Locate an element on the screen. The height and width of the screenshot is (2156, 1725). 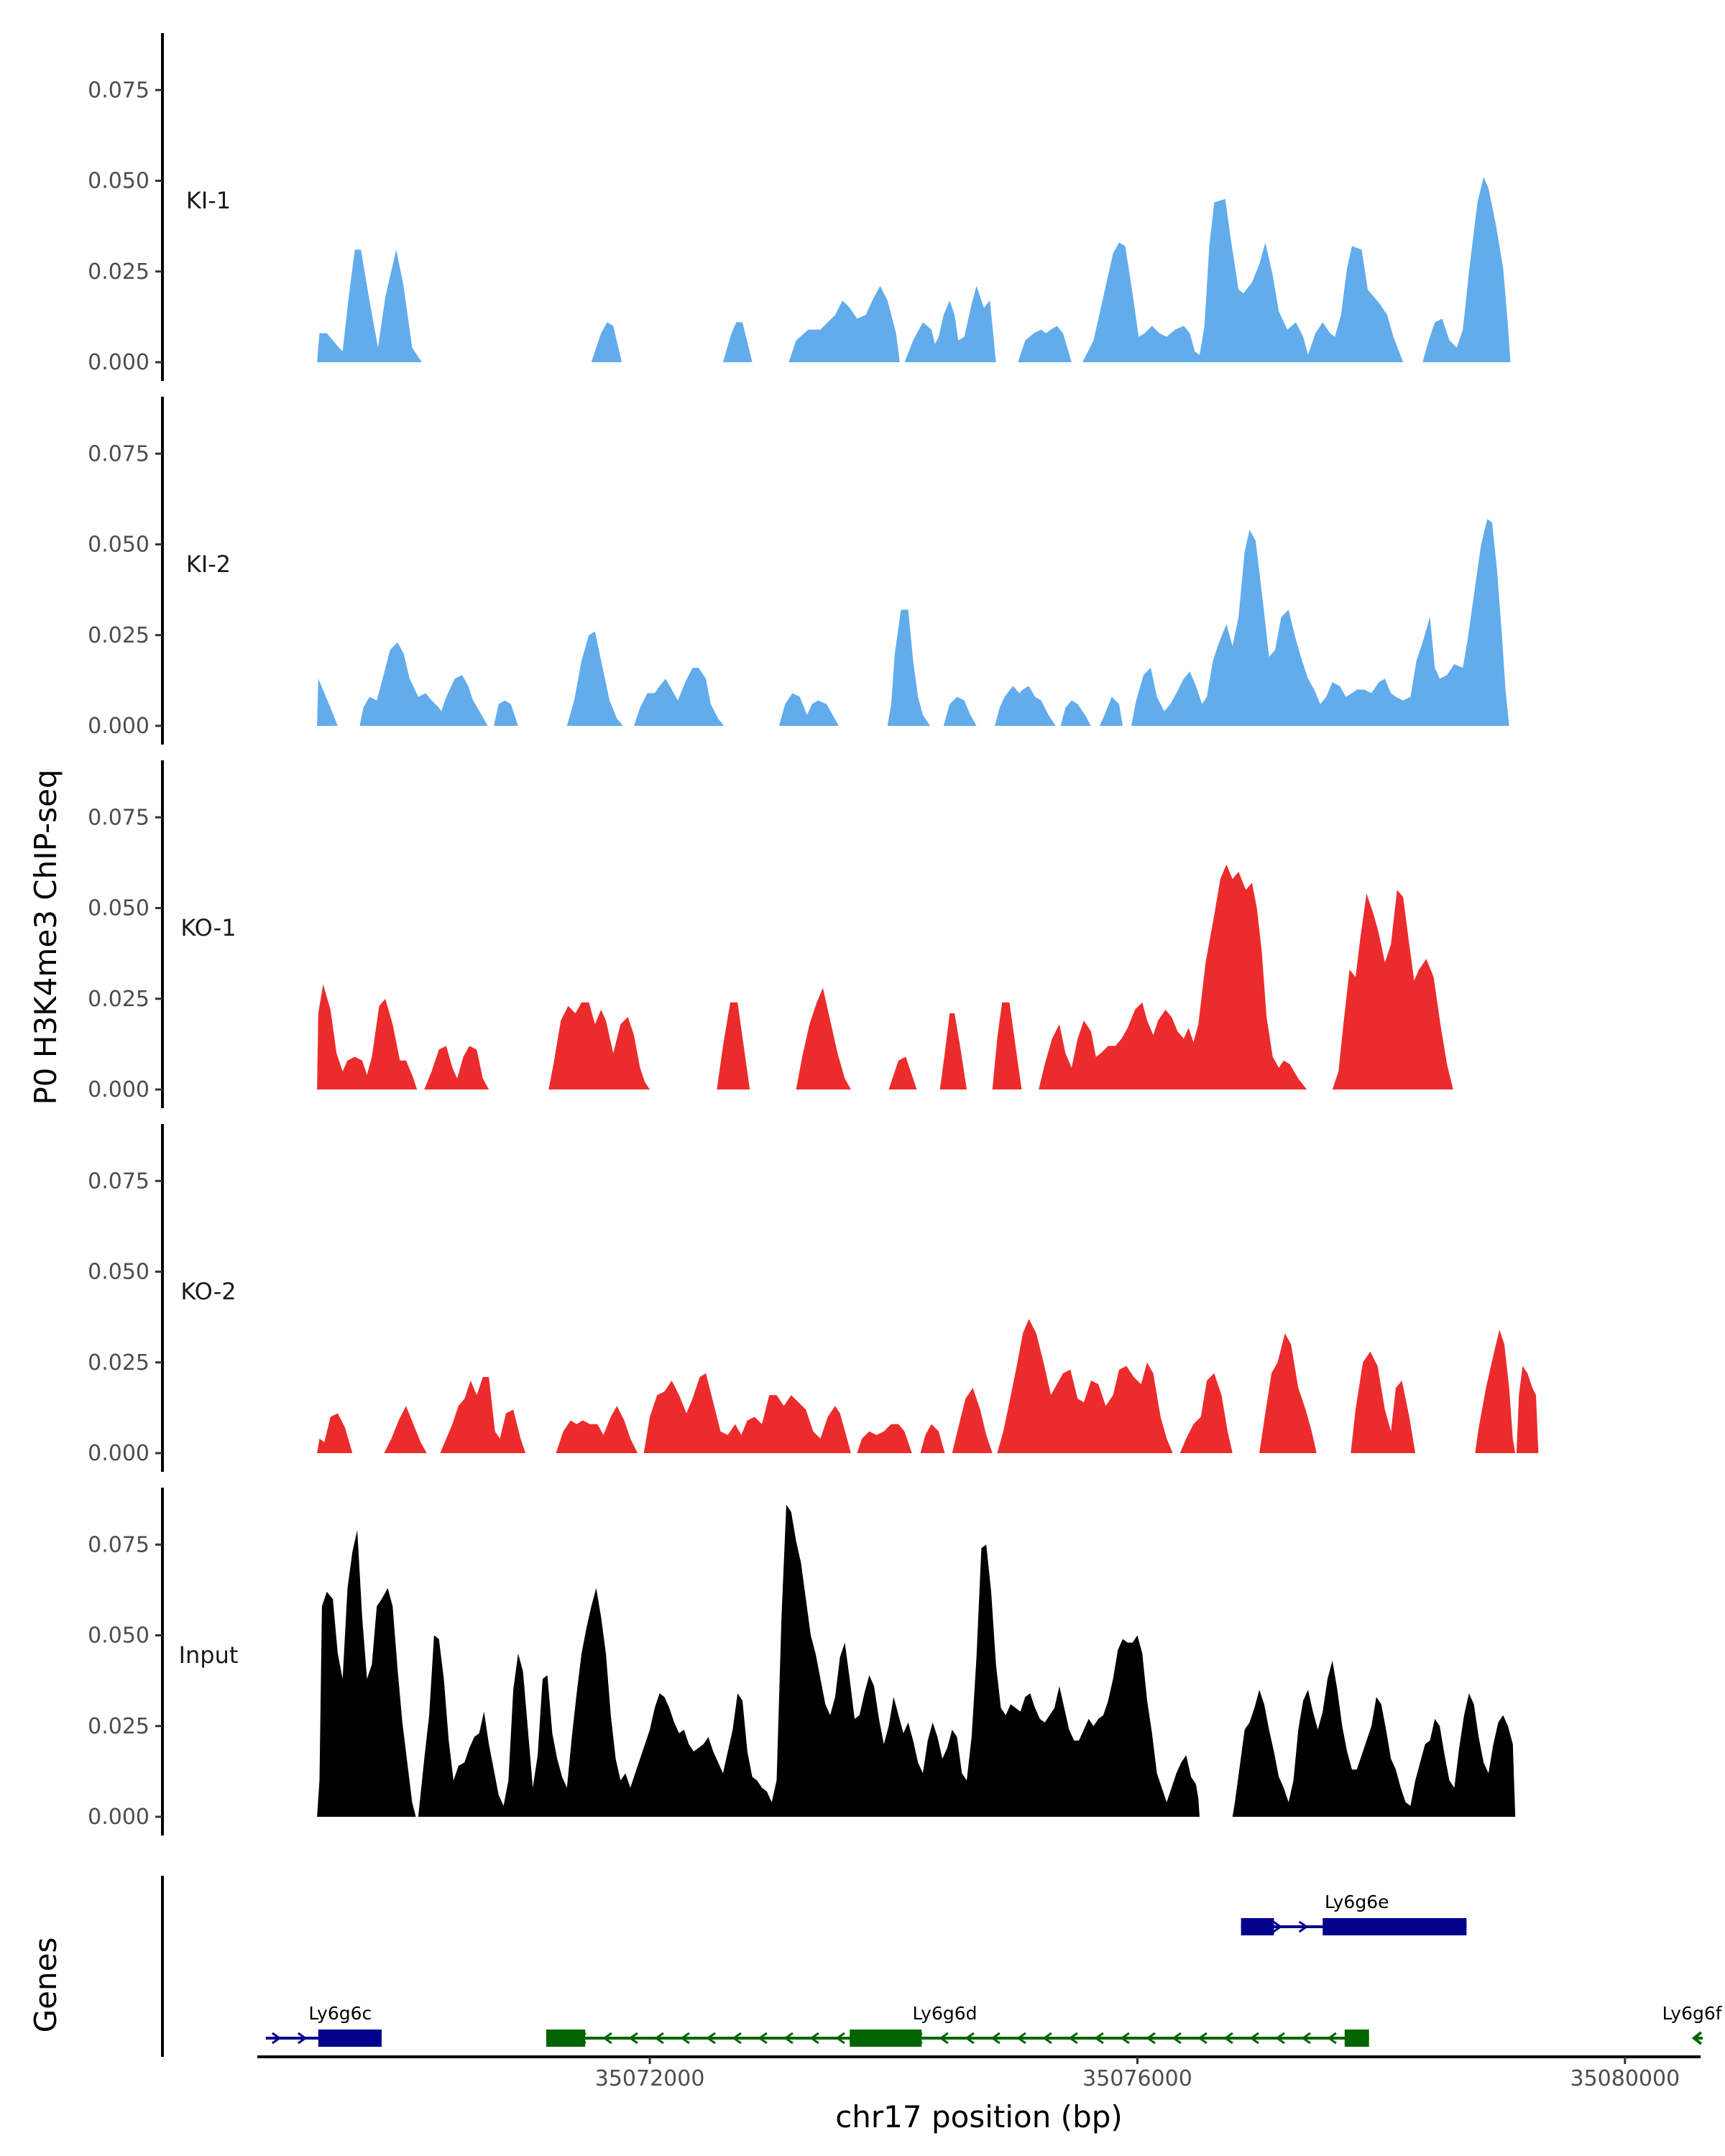
gene-ly6g6d: Ly6g6d is located at coordinates (957, 2025).